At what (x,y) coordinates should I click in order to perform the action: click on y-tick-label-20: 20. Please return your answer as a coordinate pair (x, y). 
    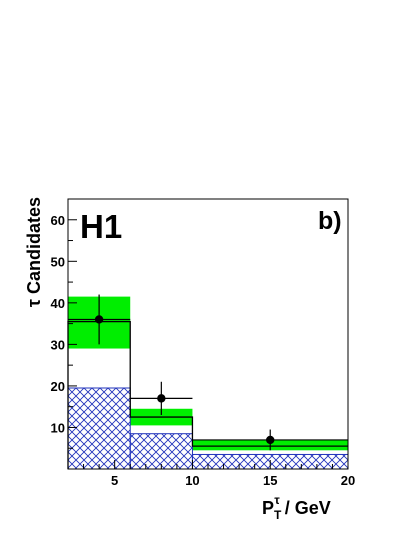
    Looking at the image, I should click on (58, 386).